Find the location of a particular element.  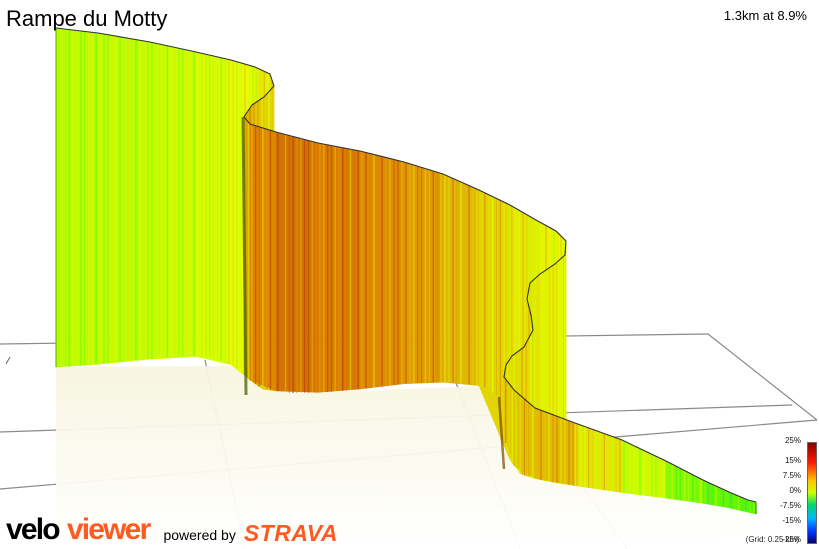

gradient-legend: 25% 15% 7.5% 0% -7.5% -15% -25% is located at coordinates (770, 491).